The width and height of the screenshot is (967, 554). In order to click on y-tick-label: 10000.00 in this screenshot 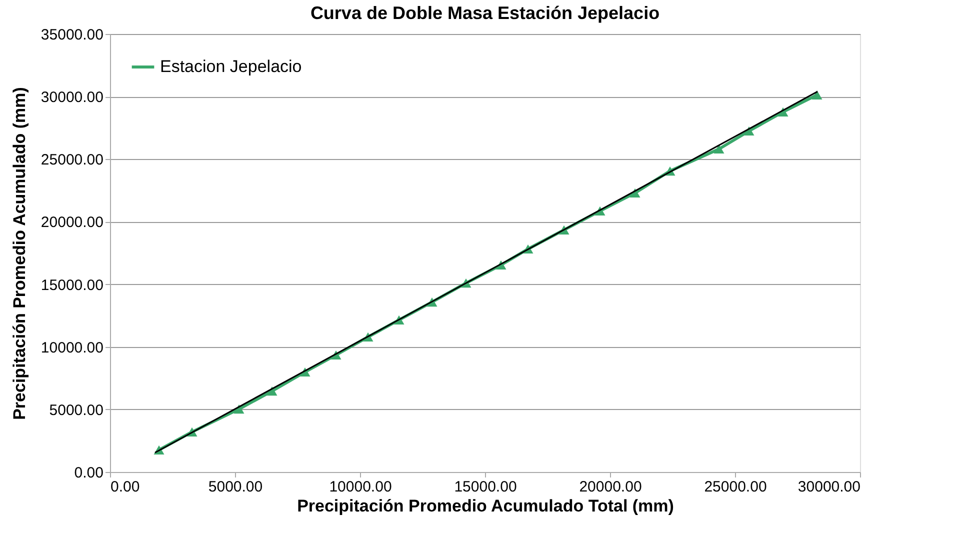, I will do `click(72, 347)`.